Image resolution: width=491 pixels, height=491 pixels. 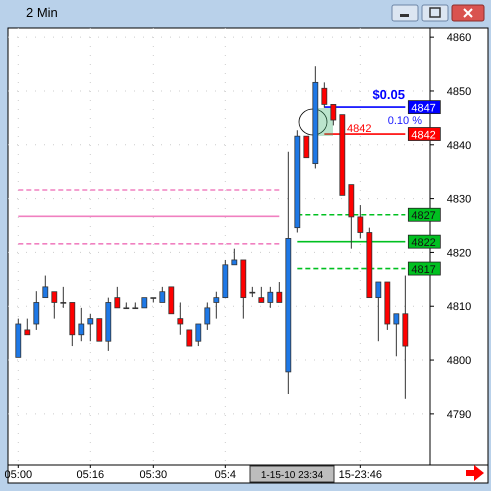 What do you see at coordinates (459, 361) in the screenshot?
I see `y-tick-label: 4800` at bounding box center [459, 361].